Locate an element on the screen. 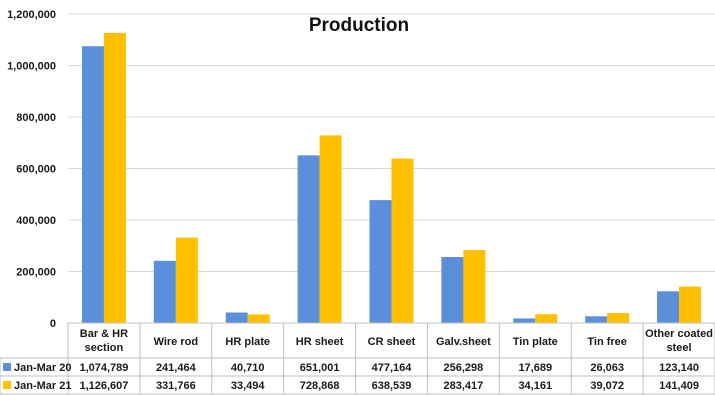 Image resolution: width=715 pixels, height=395 pixels. y-tick-label: 200,000 is located at coordinates (36, 273).